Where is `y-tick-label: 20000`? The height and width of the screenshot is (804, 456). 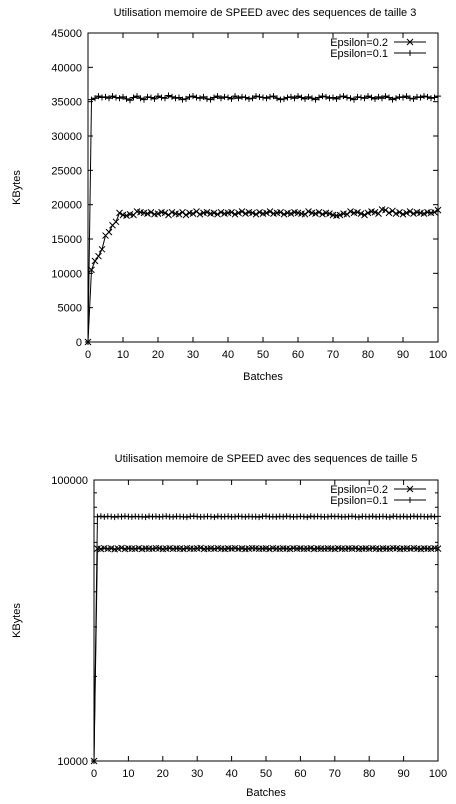
y-tick-label: 20000 is located at coordinates (66, 206).